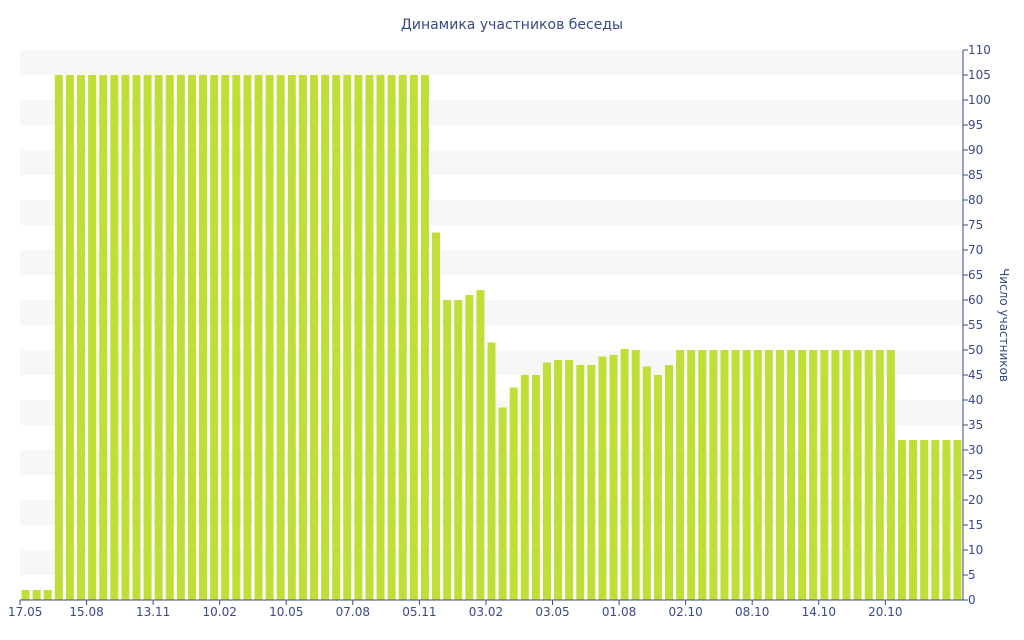 This screenshot has width=1024, height=640. I want to click on y-tick-label: 45, so click(975, 375).